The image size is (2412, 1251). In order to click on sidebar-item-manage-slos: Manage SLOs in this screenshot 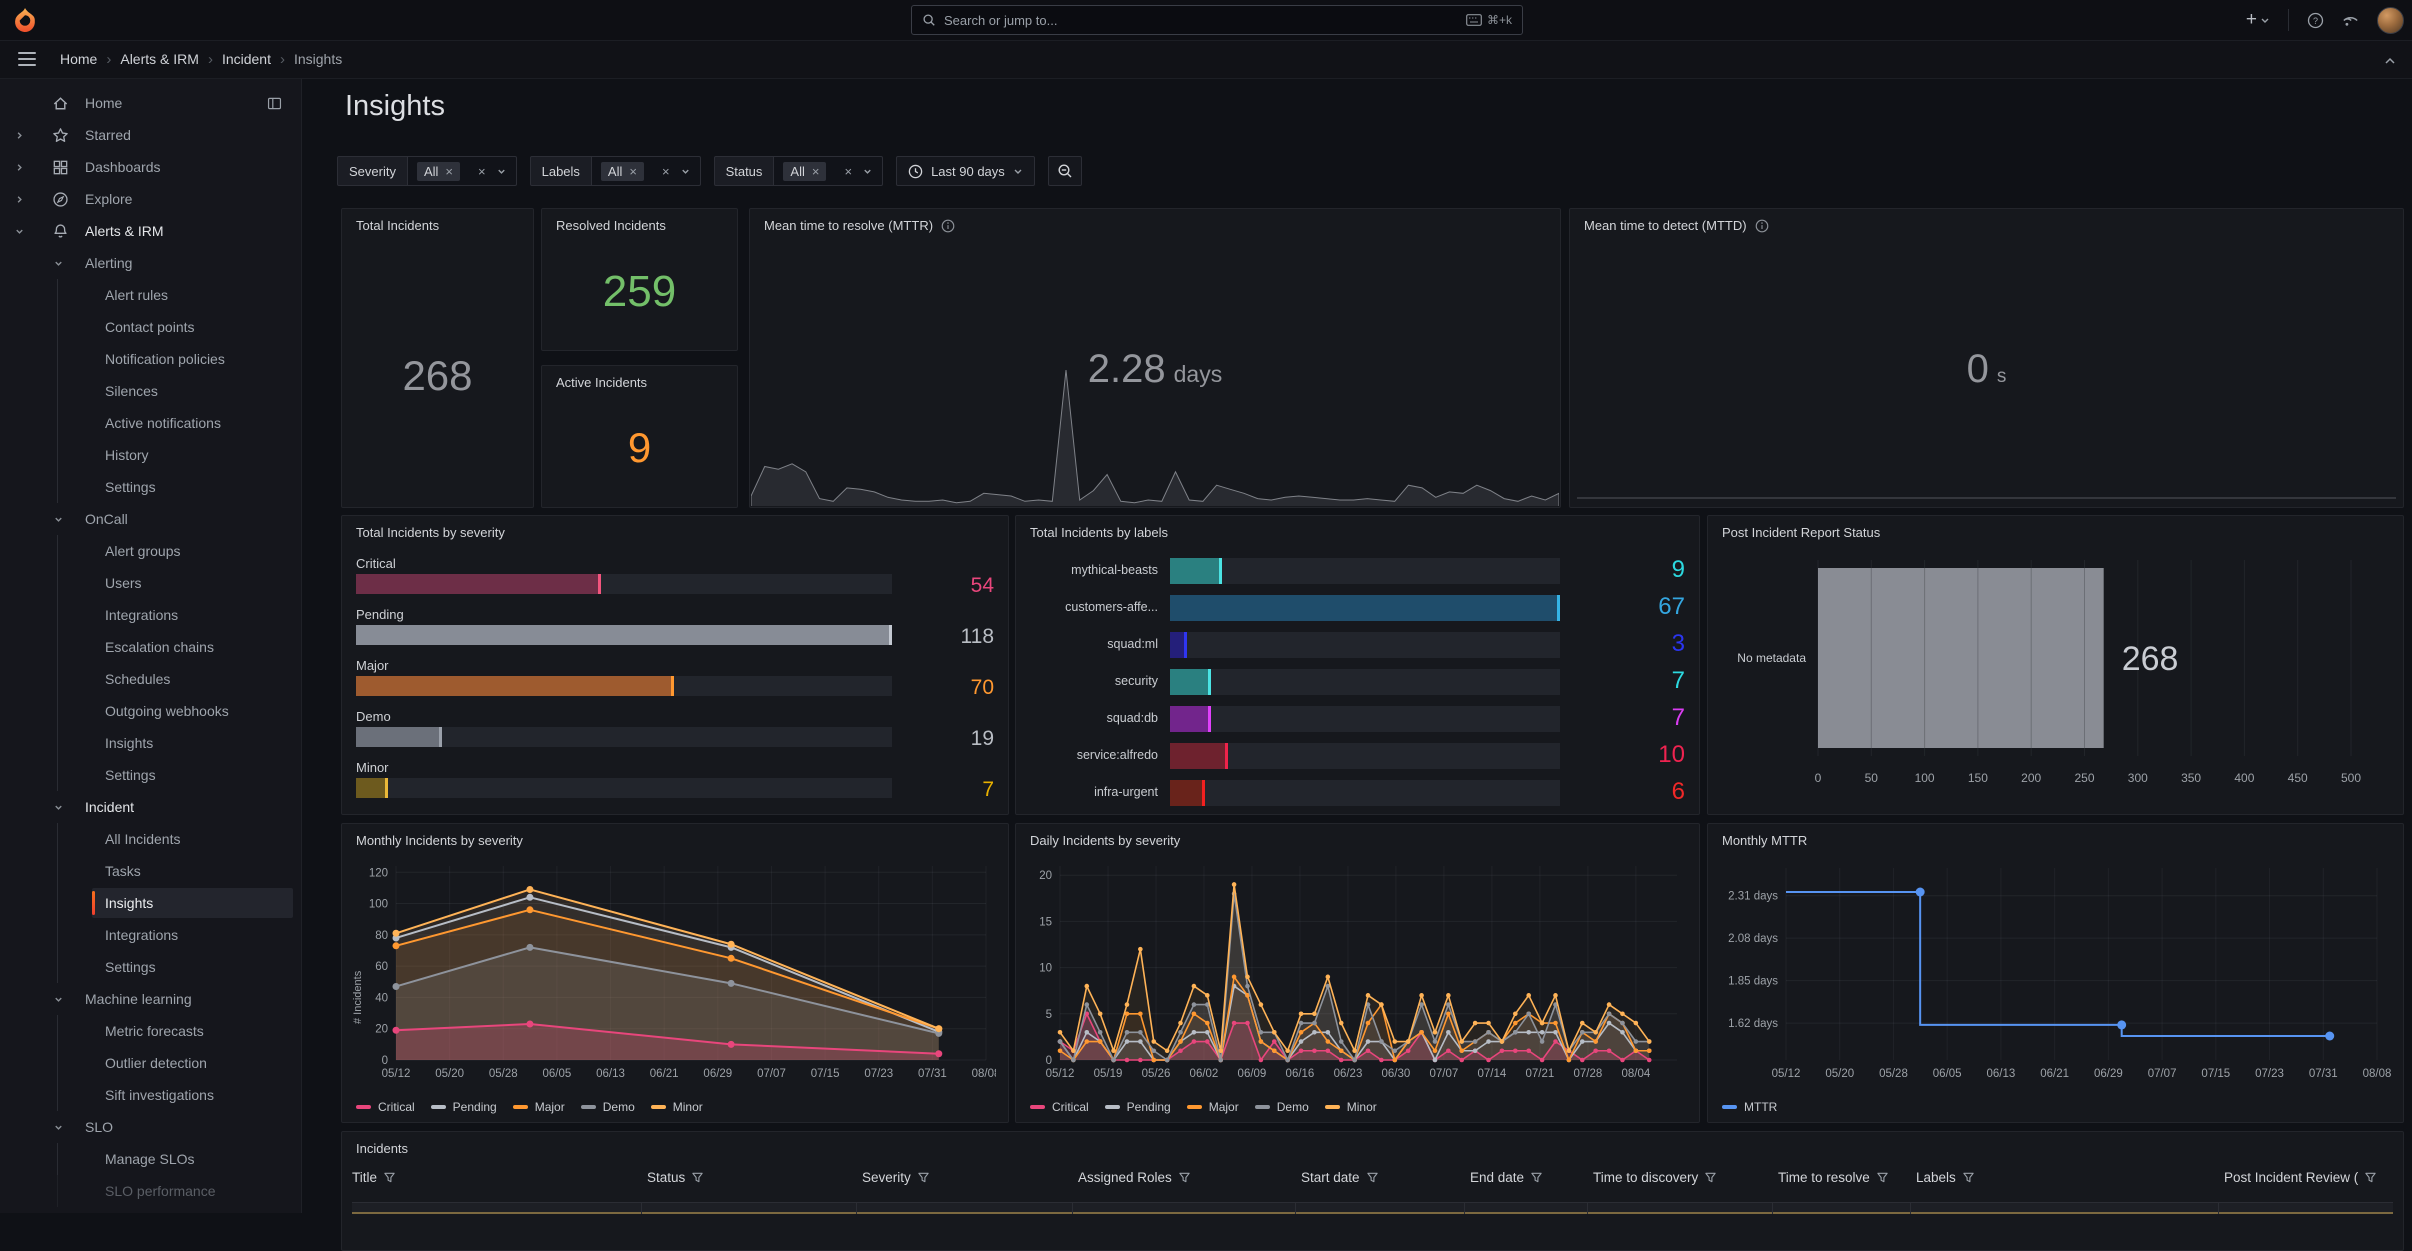, I will do `click(150, 1159)`.